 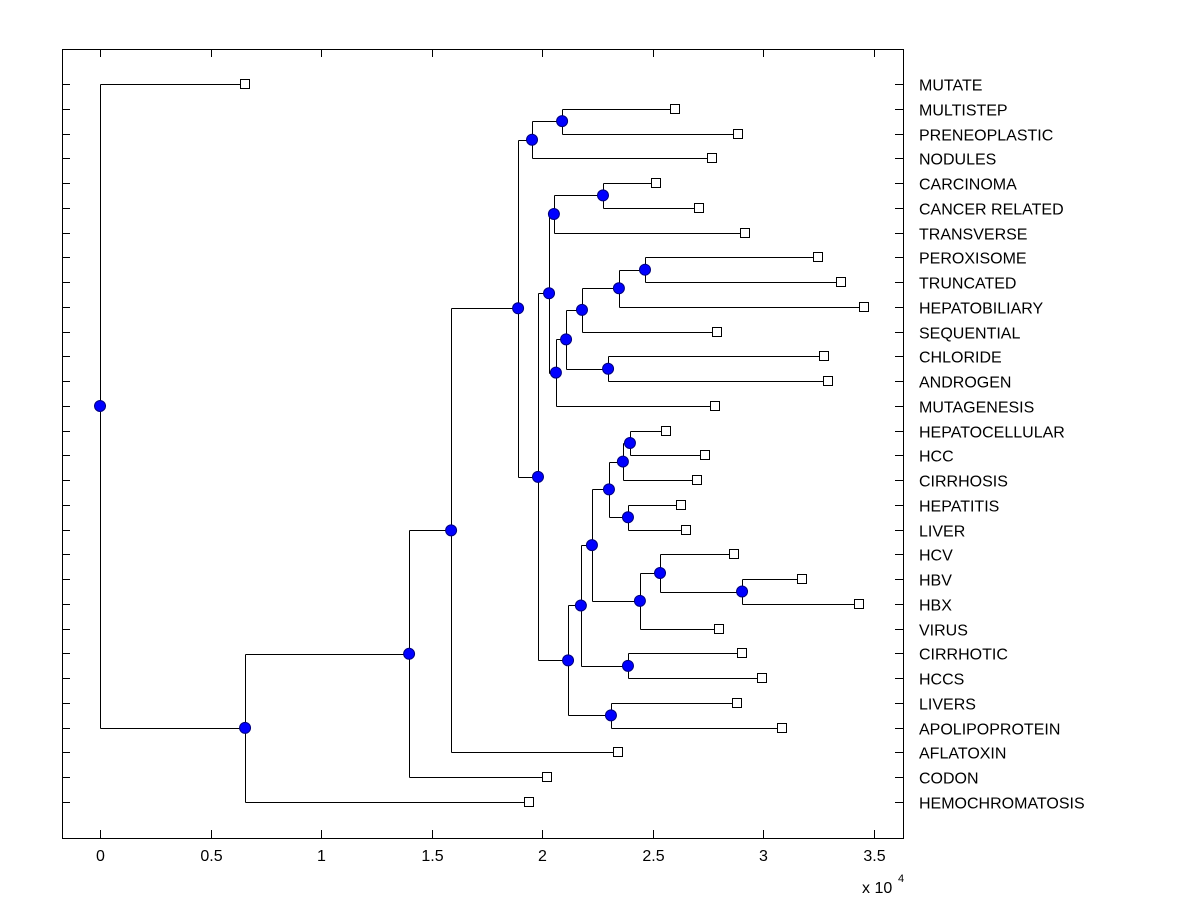 I want to click on leaf-label: CIRRHOSIS, so click(x=963, y=482).